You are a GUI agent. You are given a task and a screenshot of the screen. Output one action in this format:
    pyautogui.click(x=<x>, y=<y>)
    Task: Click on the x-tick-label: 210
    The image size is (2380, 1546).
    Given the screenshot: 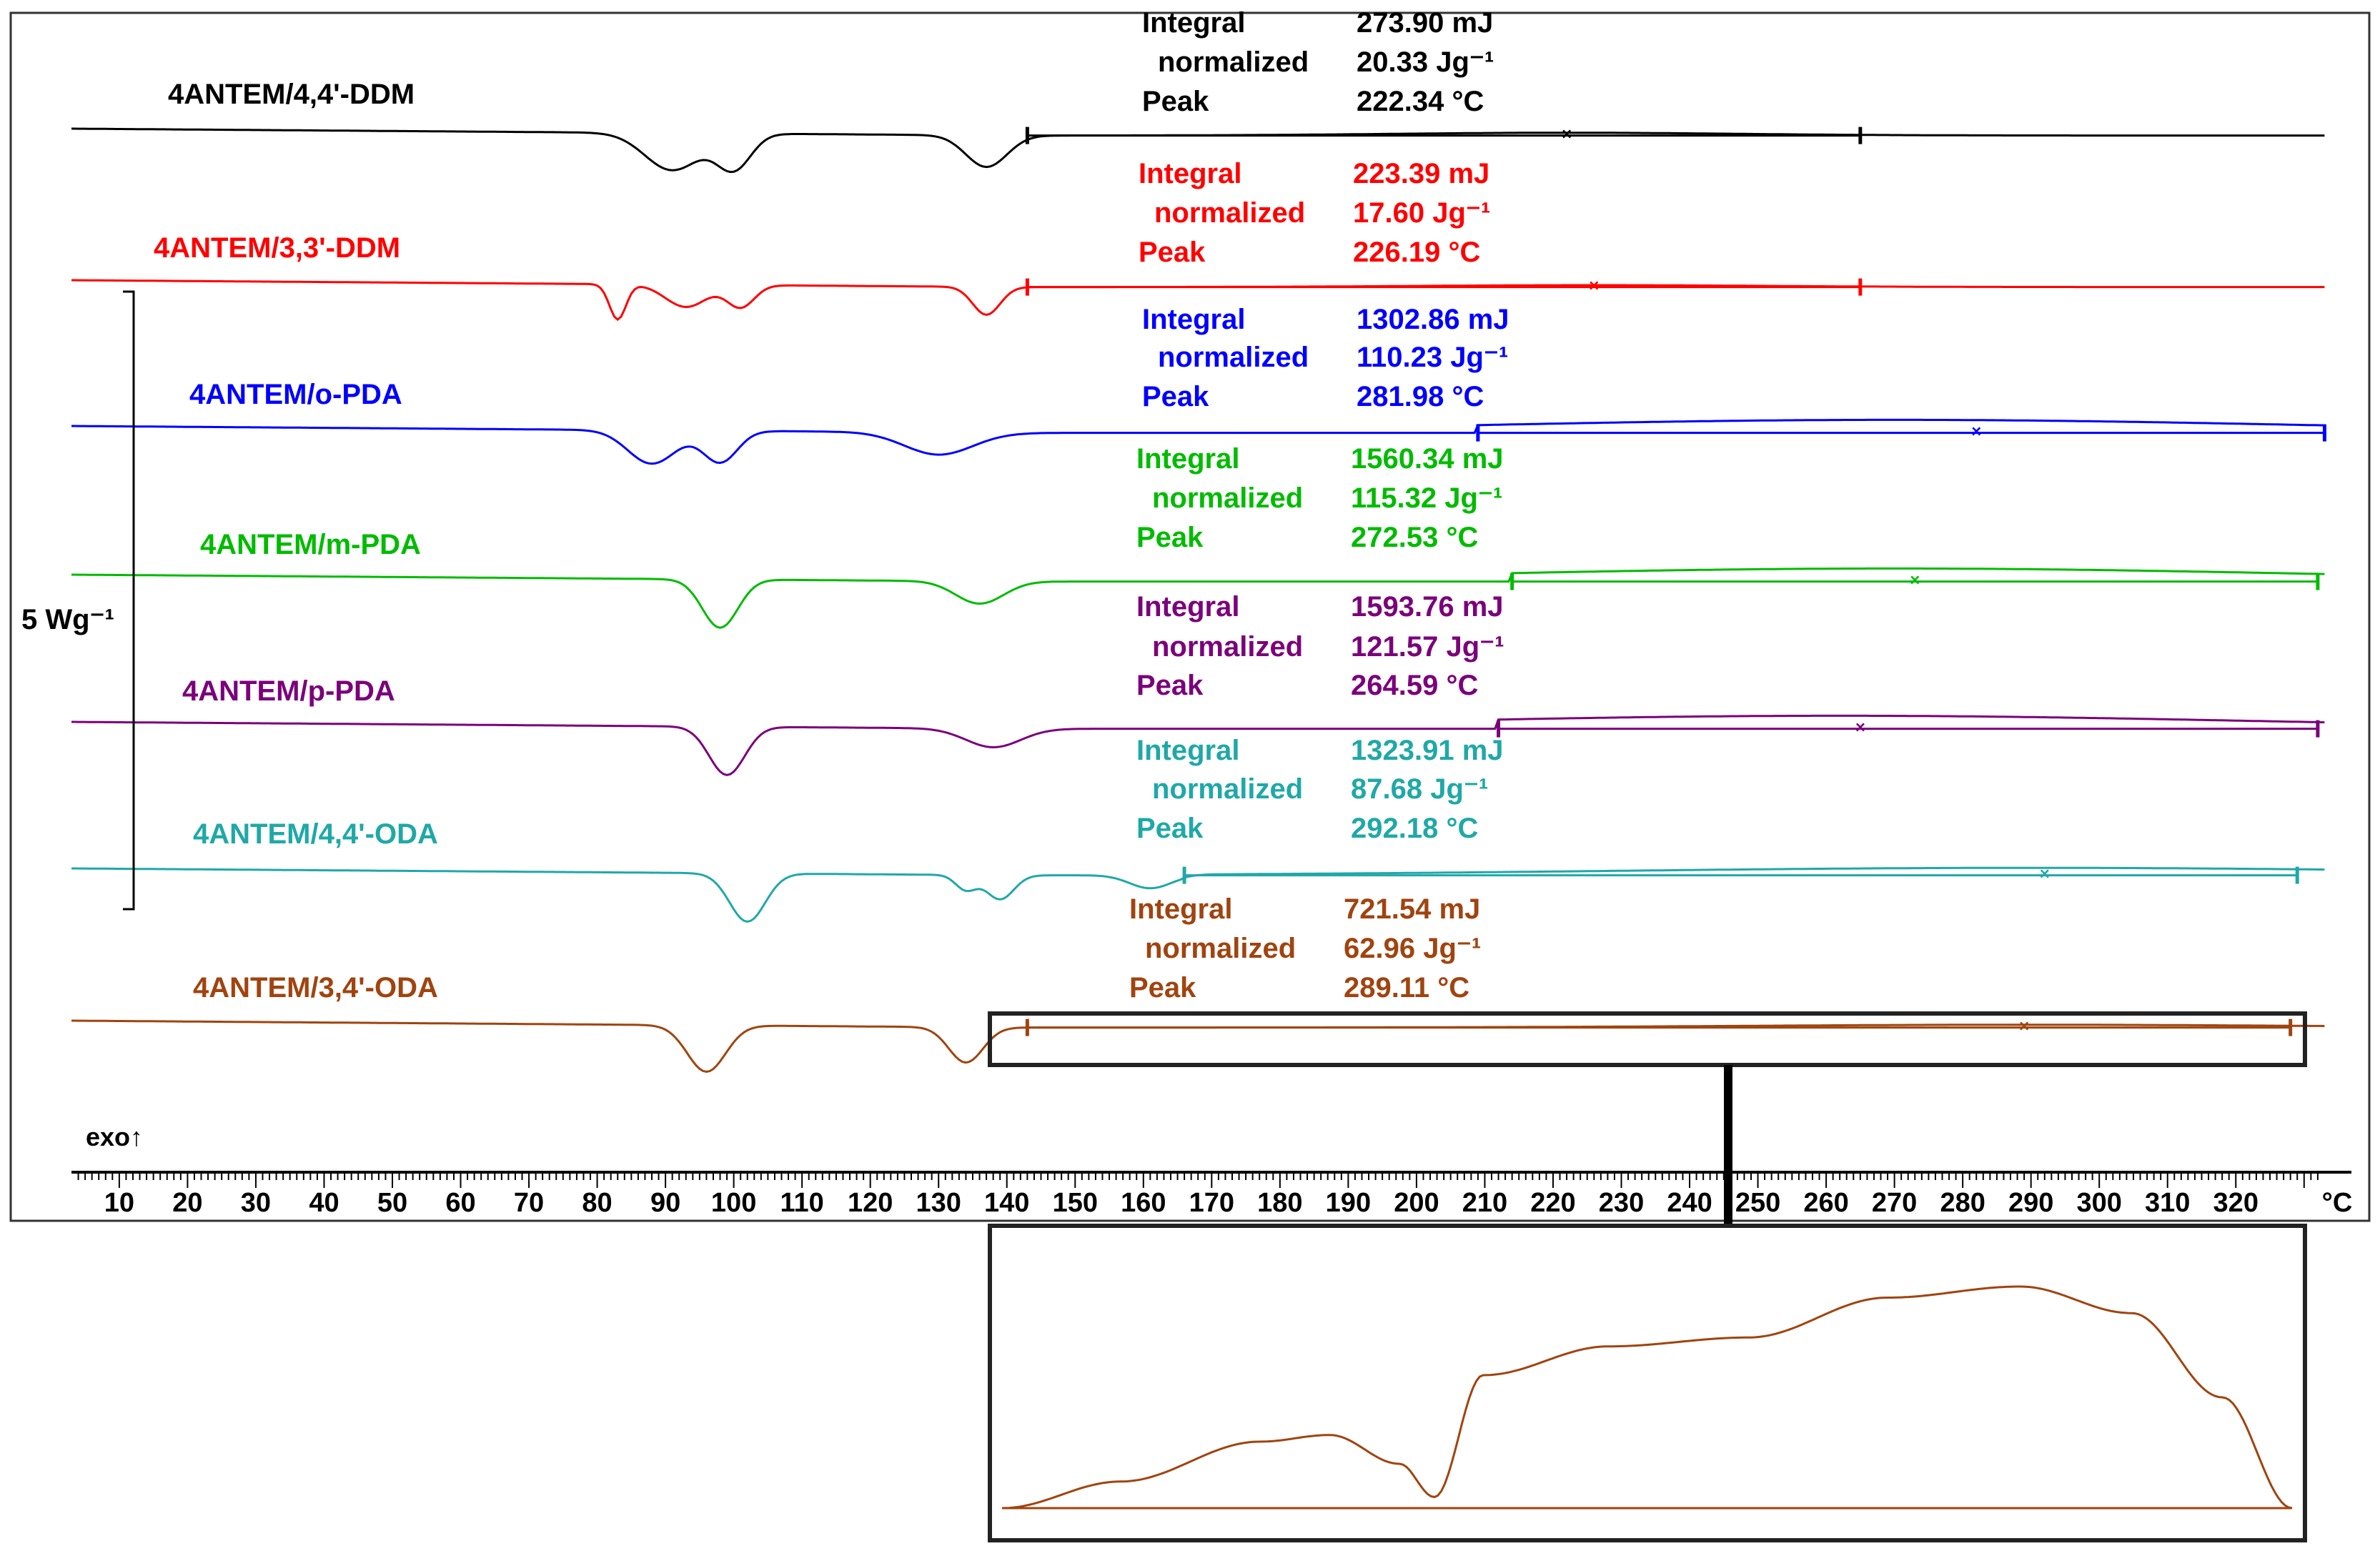 What is the action you would take?
    pyautogui.click(x=1484, y=1203)
    